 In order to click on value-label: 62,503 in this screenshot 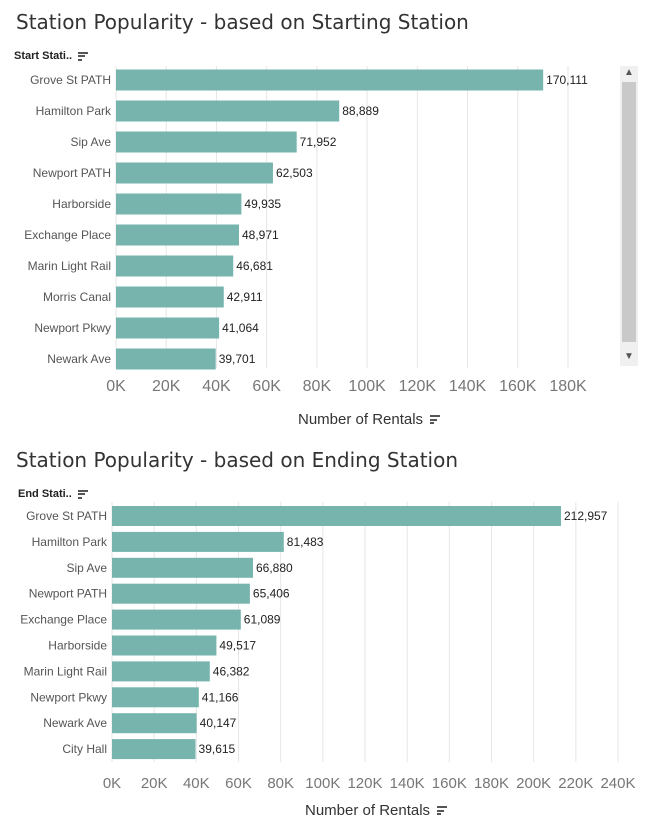, I will do `click(294, 173)`.